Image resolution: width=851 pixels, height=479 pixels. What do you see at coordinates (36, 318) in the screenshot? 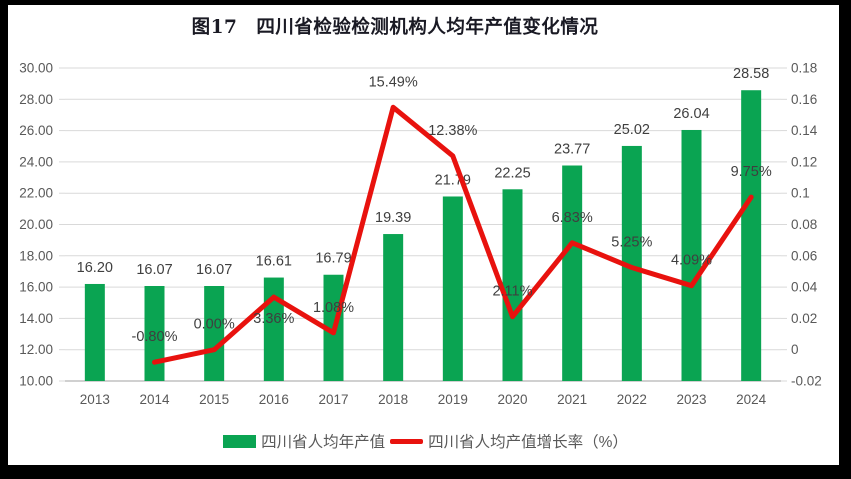
I see `left-axis-tick-label: 14.00` at bounding box center [36, 318].